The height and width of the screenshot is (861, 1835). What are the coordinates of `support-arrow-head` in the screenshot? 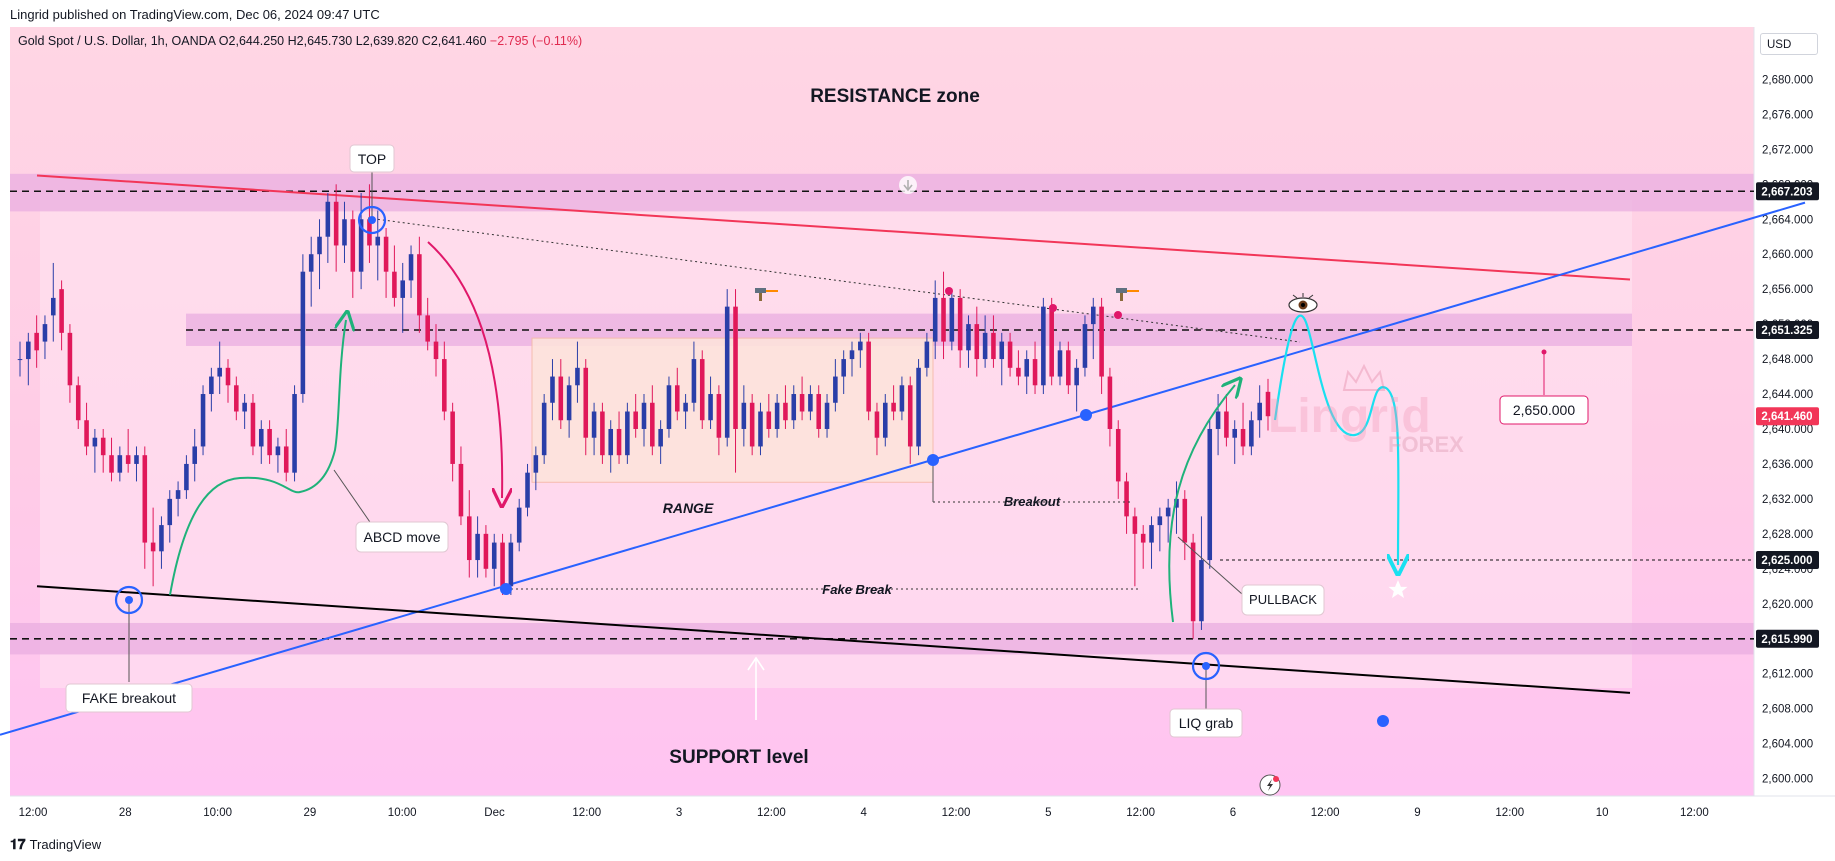 It's located at (756, 663).